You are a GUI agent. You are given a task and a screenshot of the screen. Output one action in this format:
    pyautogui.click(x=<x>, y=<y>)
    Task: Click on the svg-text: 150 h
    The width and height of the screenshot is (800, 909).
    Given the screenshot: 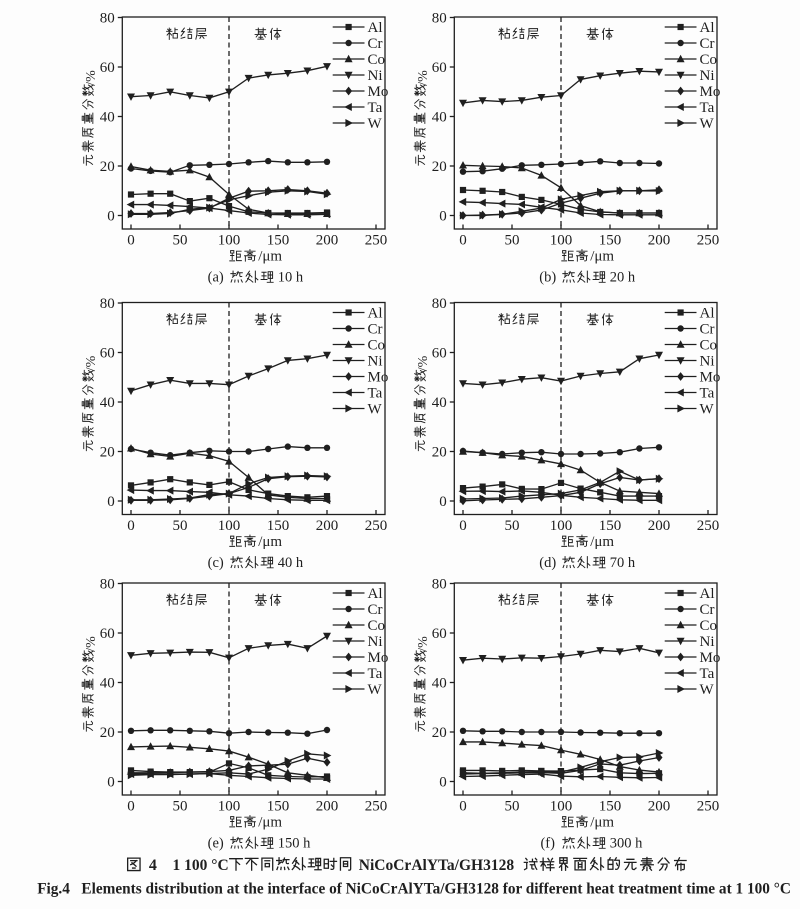 What is the action you would take?
    pyautogui.click(x=294, y=844)
    